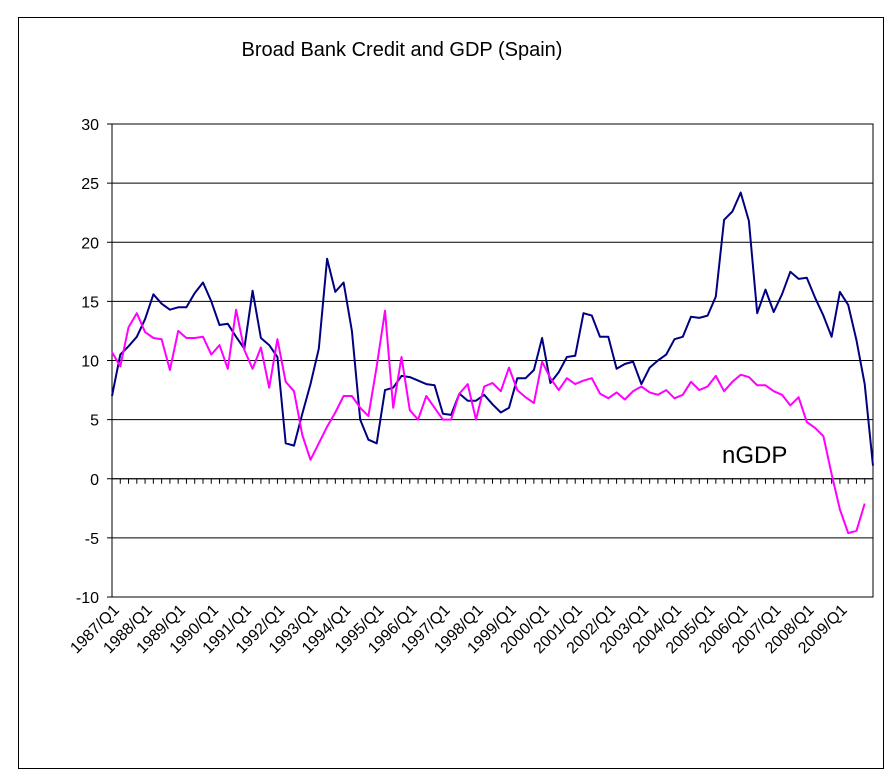 The image size is (887, 772). I want to click on y-tick-label: 30, so click(90, 125).